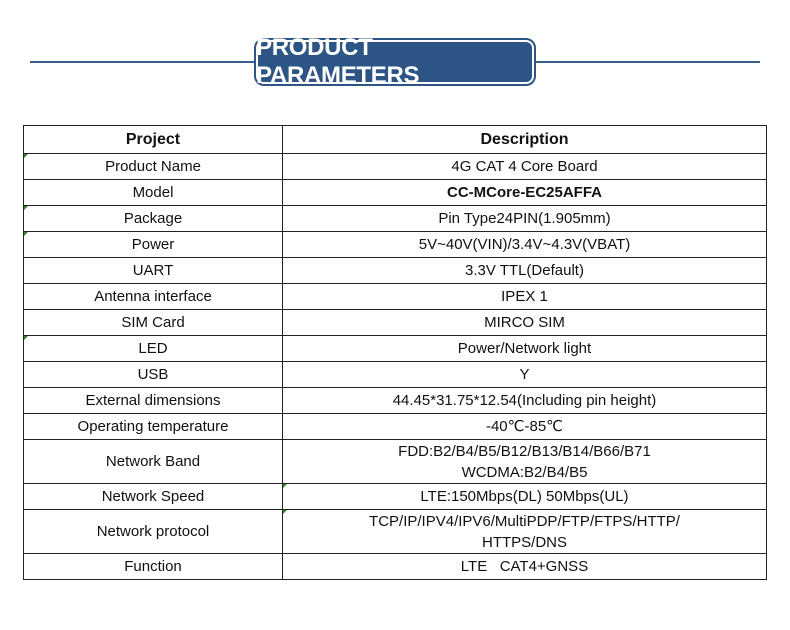 The image size is (790, 630). What do you see at coordinates (153, 400) in the screenshot?
I see `project-cell: External dimensions` at bounding box center [153, 400].